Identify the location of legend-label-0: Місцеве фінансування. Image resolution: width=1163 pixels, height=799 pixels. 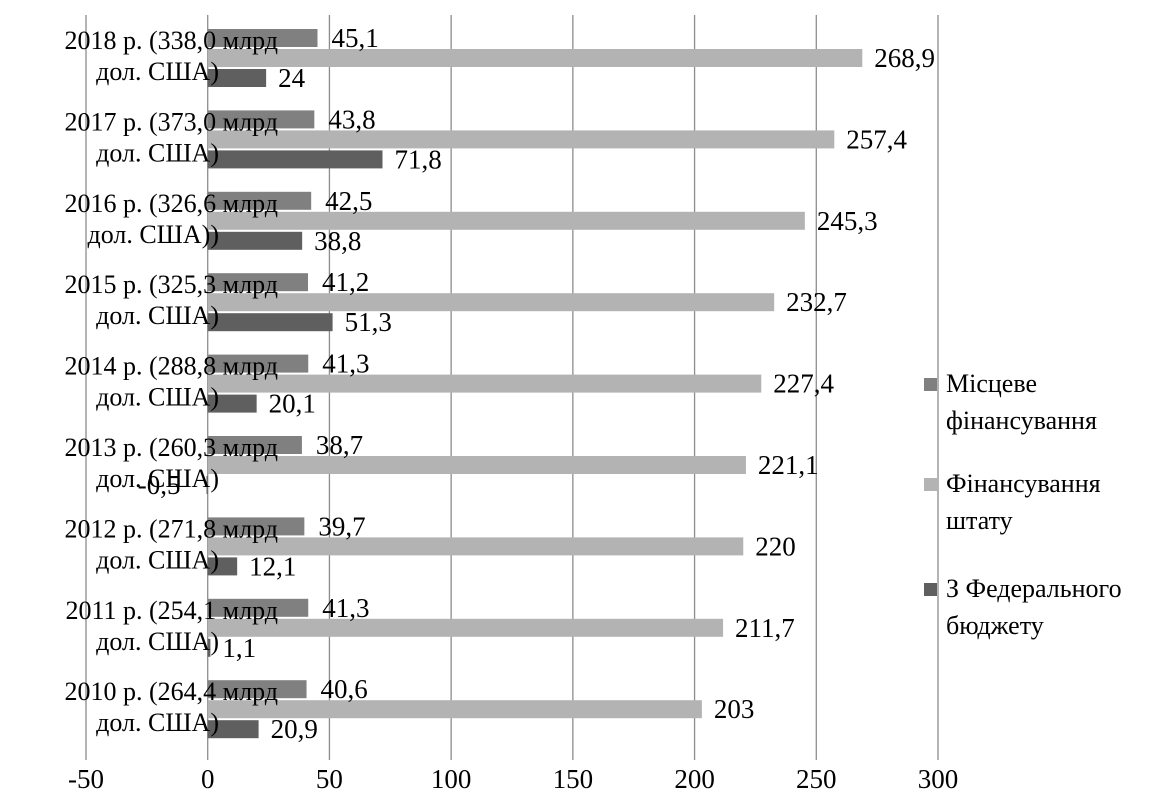
(1021, 402).